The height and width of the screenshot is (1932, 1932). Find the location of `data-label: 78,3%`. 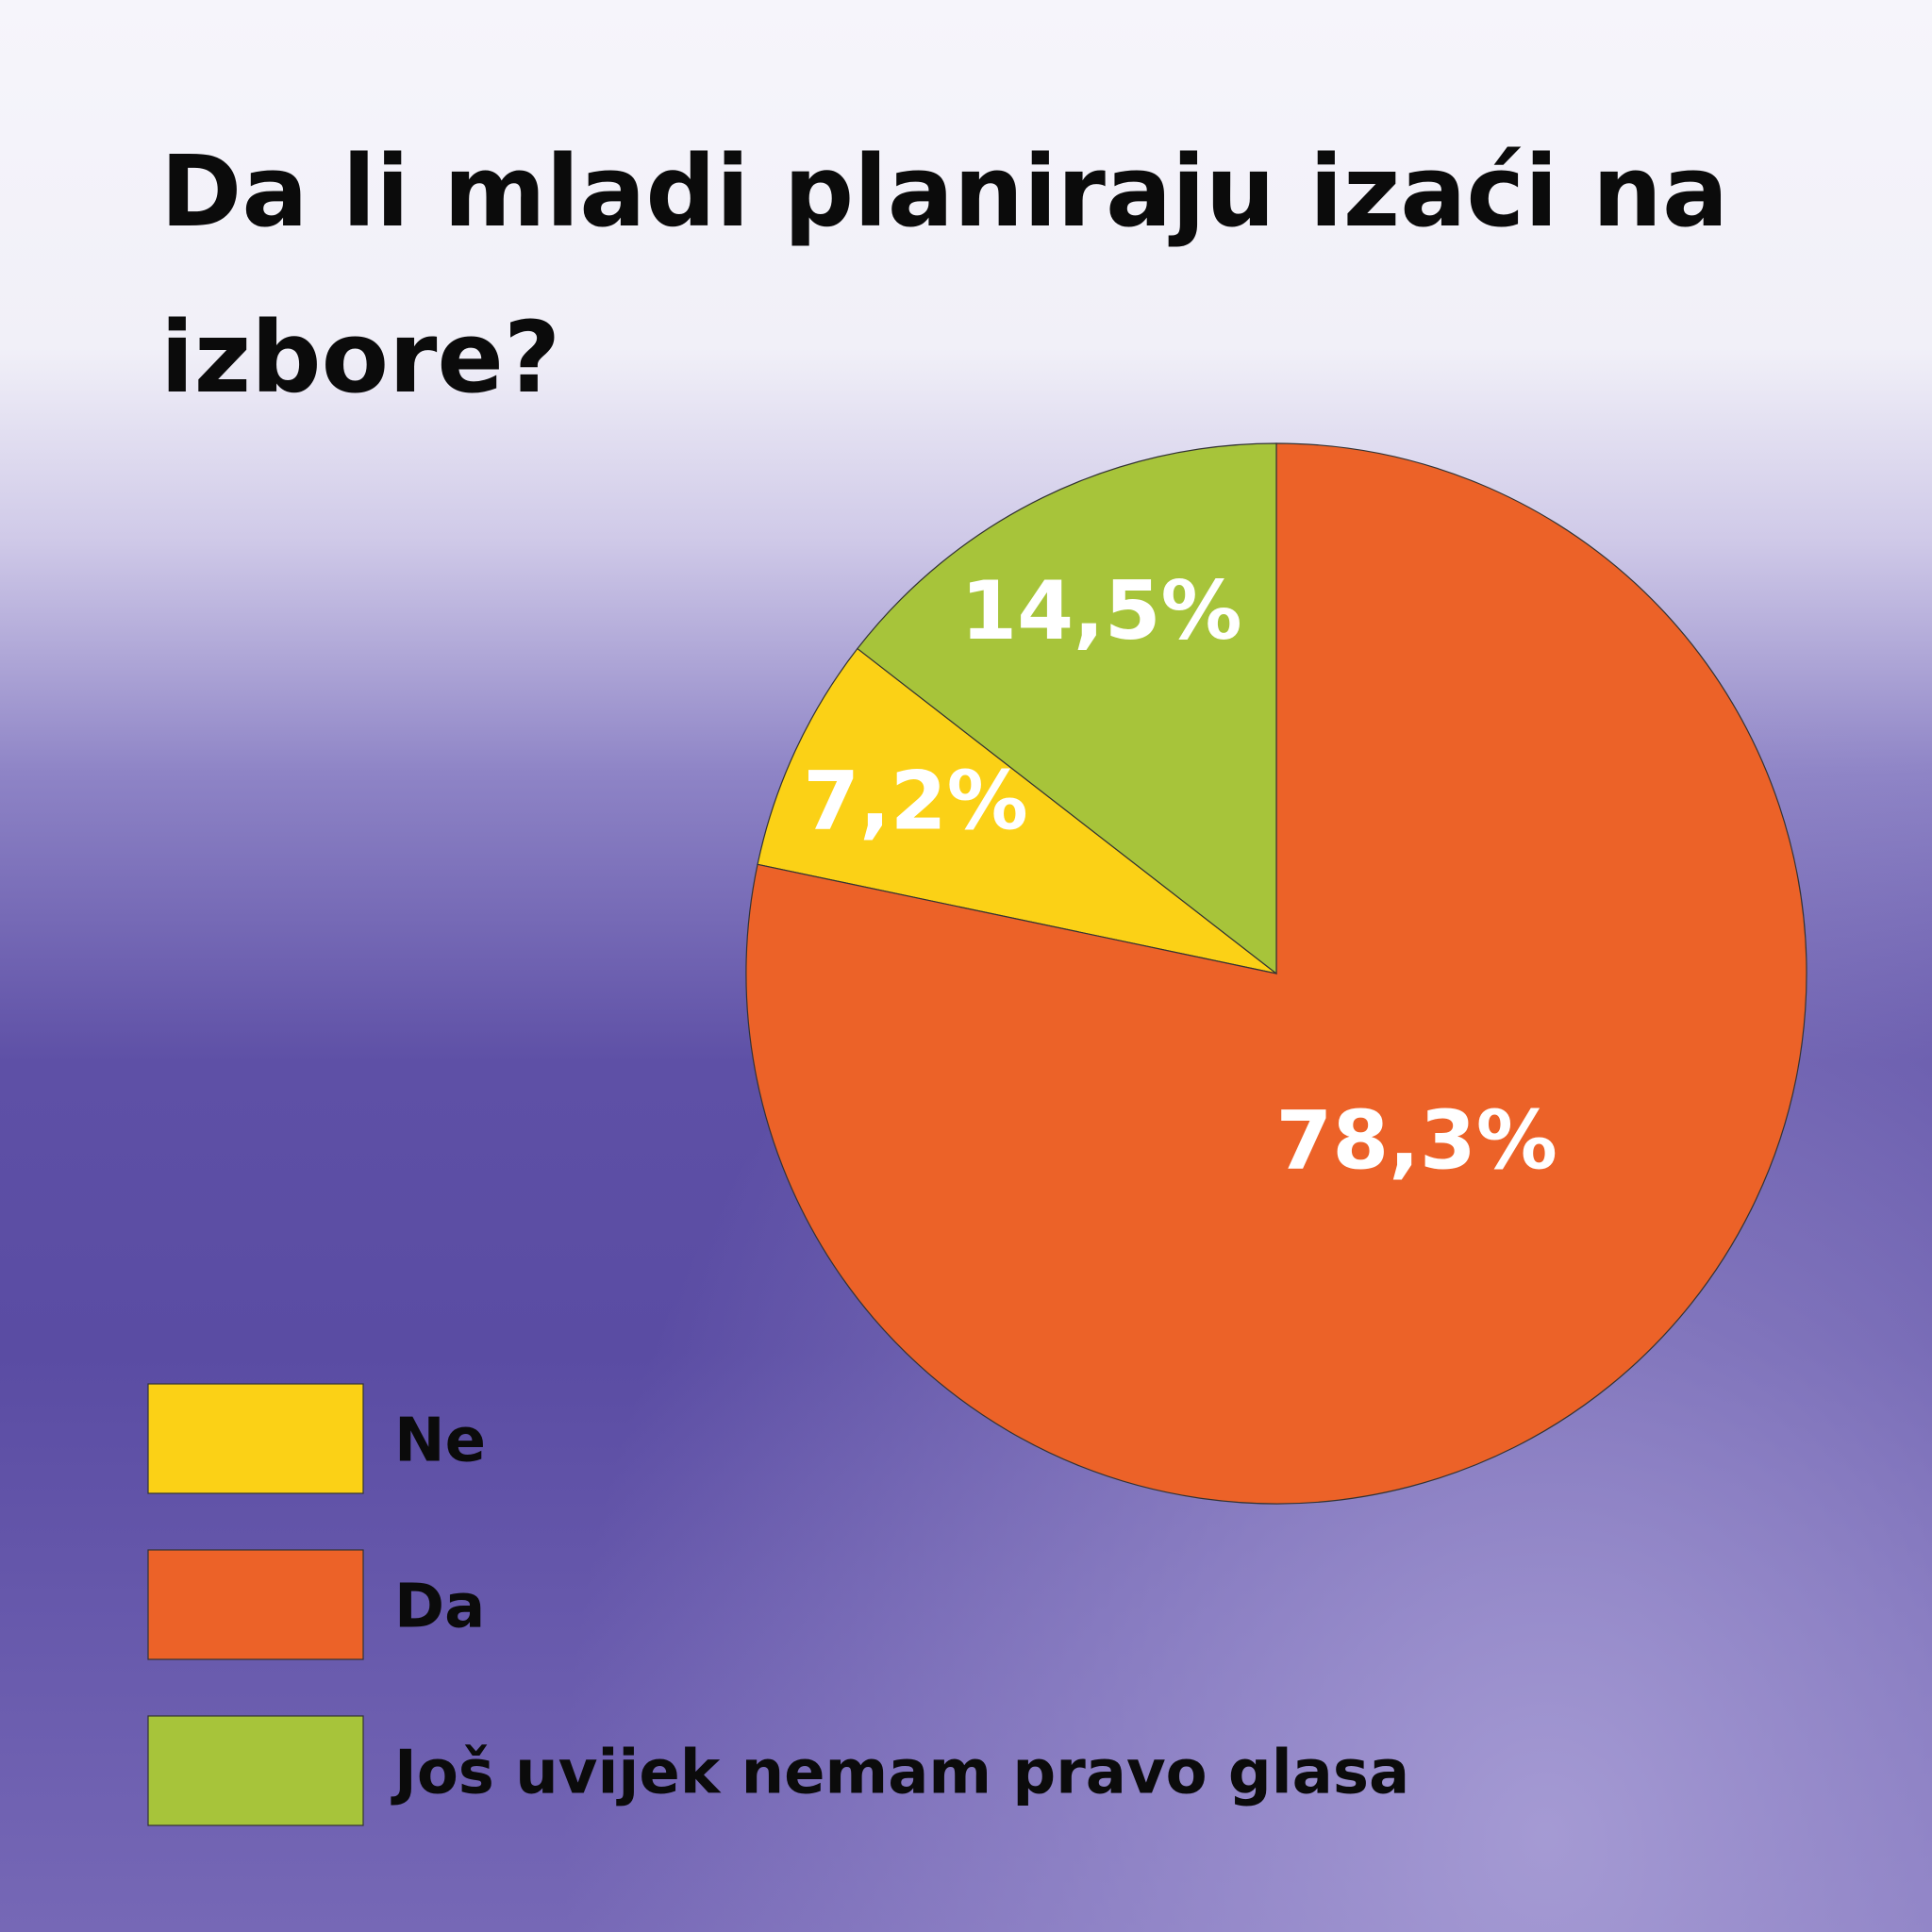

data-label: 78,3% is located at coordinates (1417, 1141).